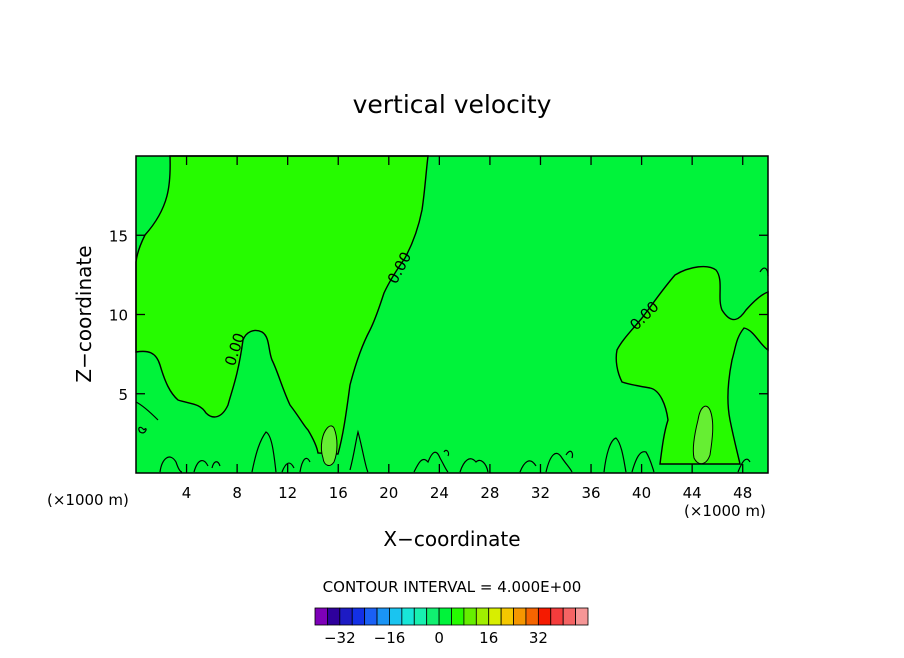 The image size is (904, 658). What do you see at coordinates (451, 627) in the screenshot?
I see `colorbar: −32 −16 0 16 32` at bounding box center [451, 627].